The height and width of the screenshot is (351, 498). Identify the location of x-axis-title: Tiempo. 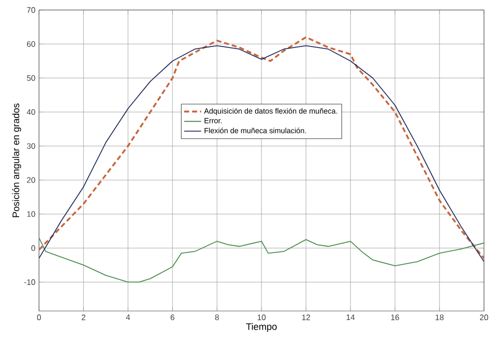
(261, 327).